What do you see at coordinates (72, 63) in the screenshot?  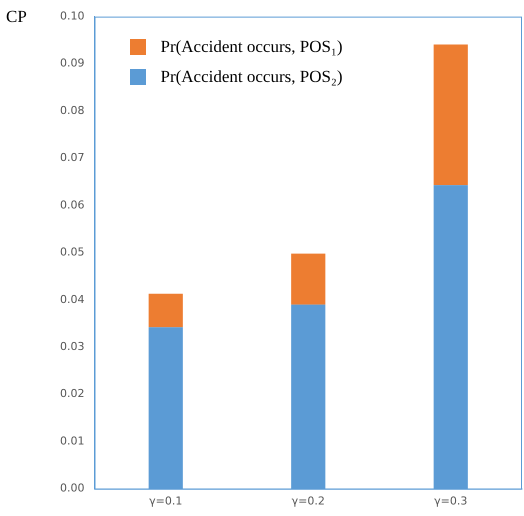 I see `y-tick-label: 0.09` at bounding box center [72, 63].